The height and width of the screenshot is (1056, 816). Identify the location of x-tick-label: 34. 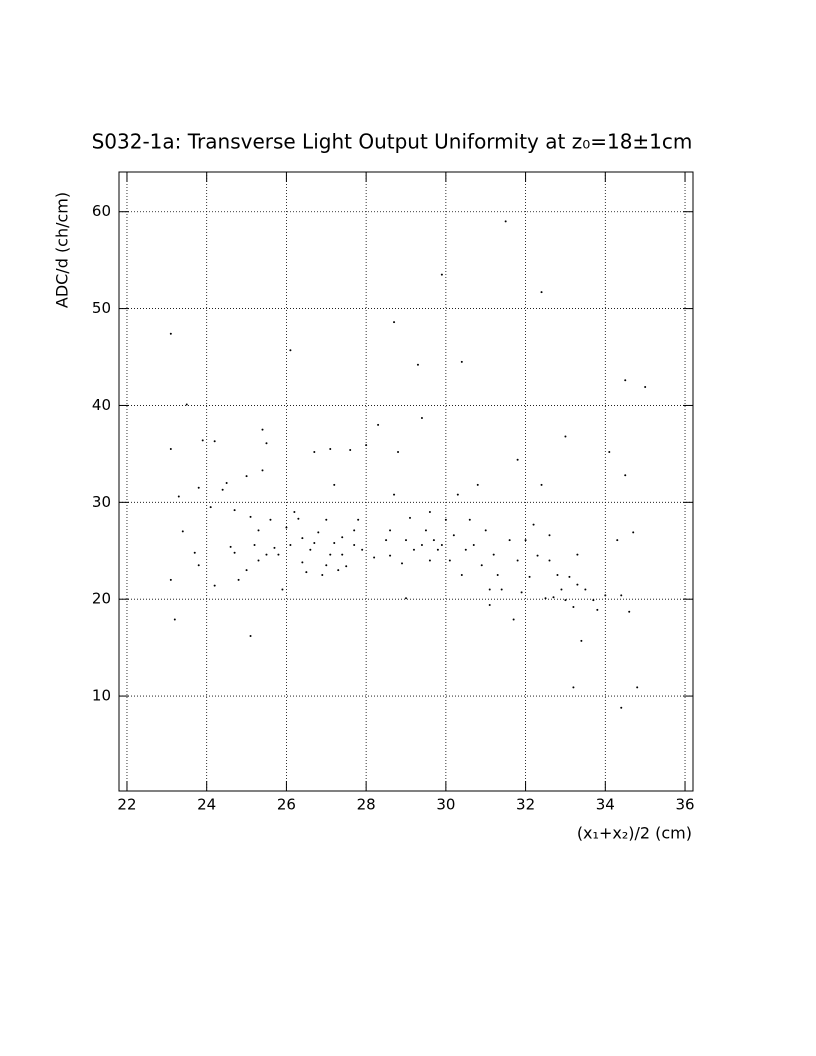
(605, 805).